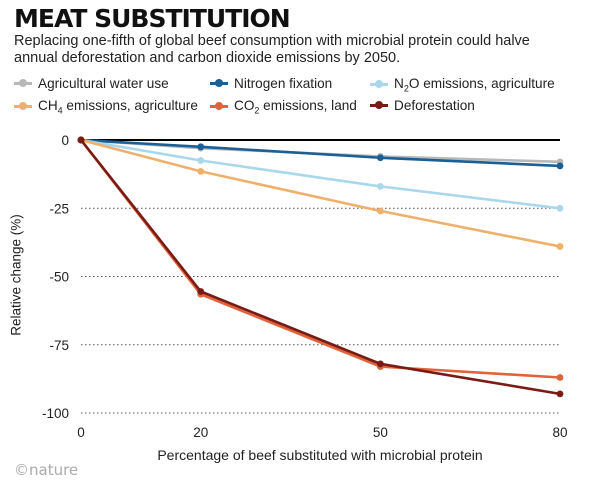 Image resolution: width=600 pixels, height=481 pixels. Describe the element at coordinates (283, 83) in the screenshot. I see `legend-label: Nitrogen fixation` at that location.